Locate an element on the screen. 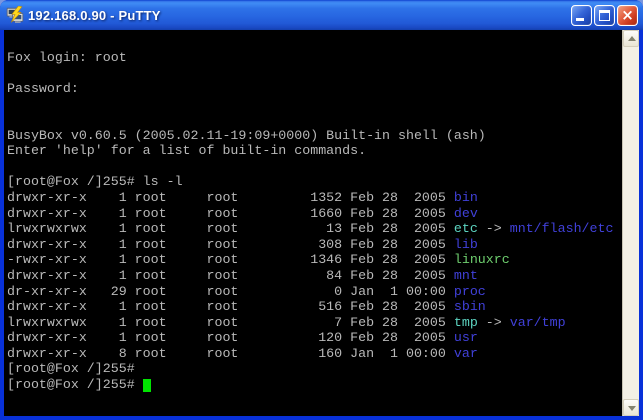  close-icon: × is located at coordinates (627, 14).